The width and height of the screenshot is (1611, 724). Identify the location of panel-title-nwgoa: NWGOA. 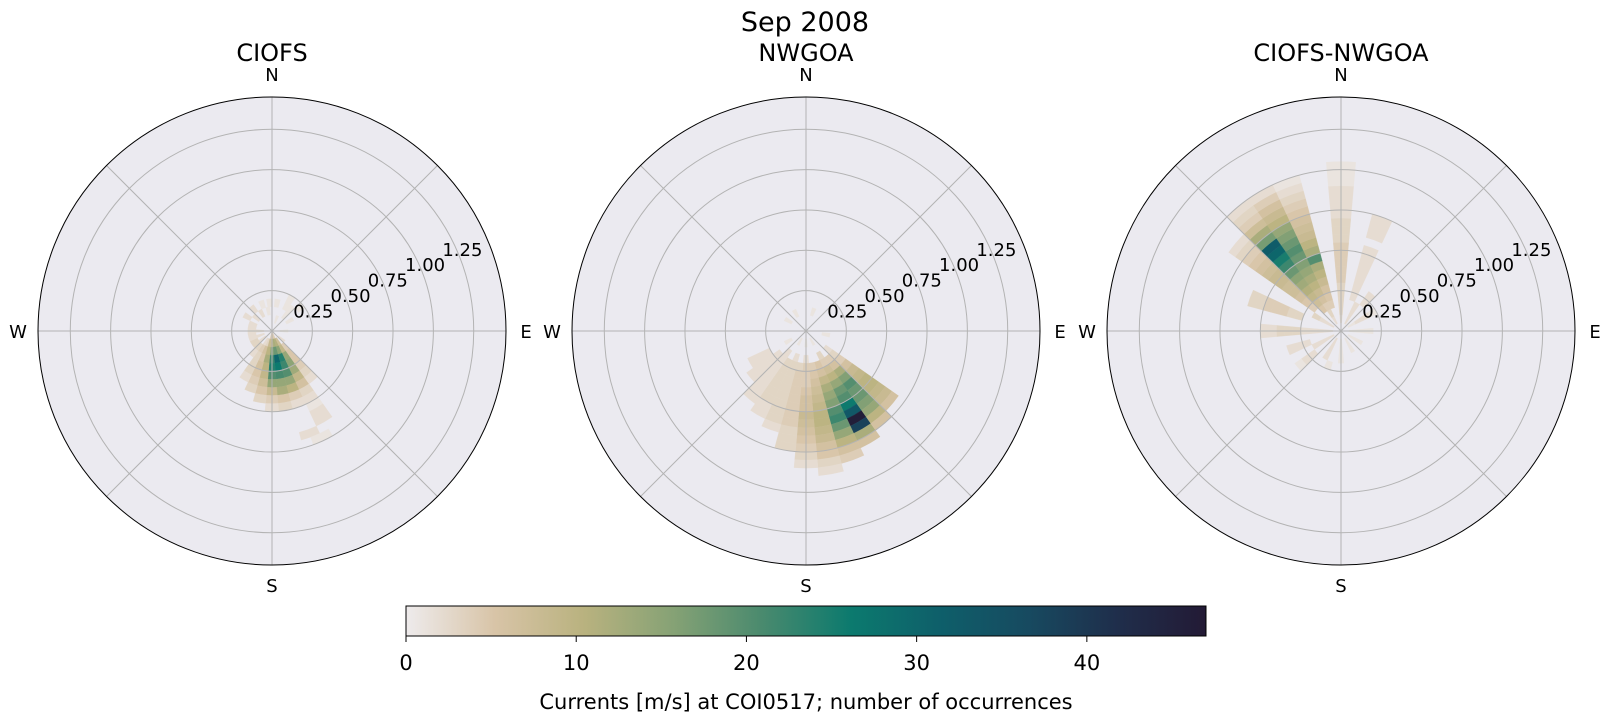
(806, 53).